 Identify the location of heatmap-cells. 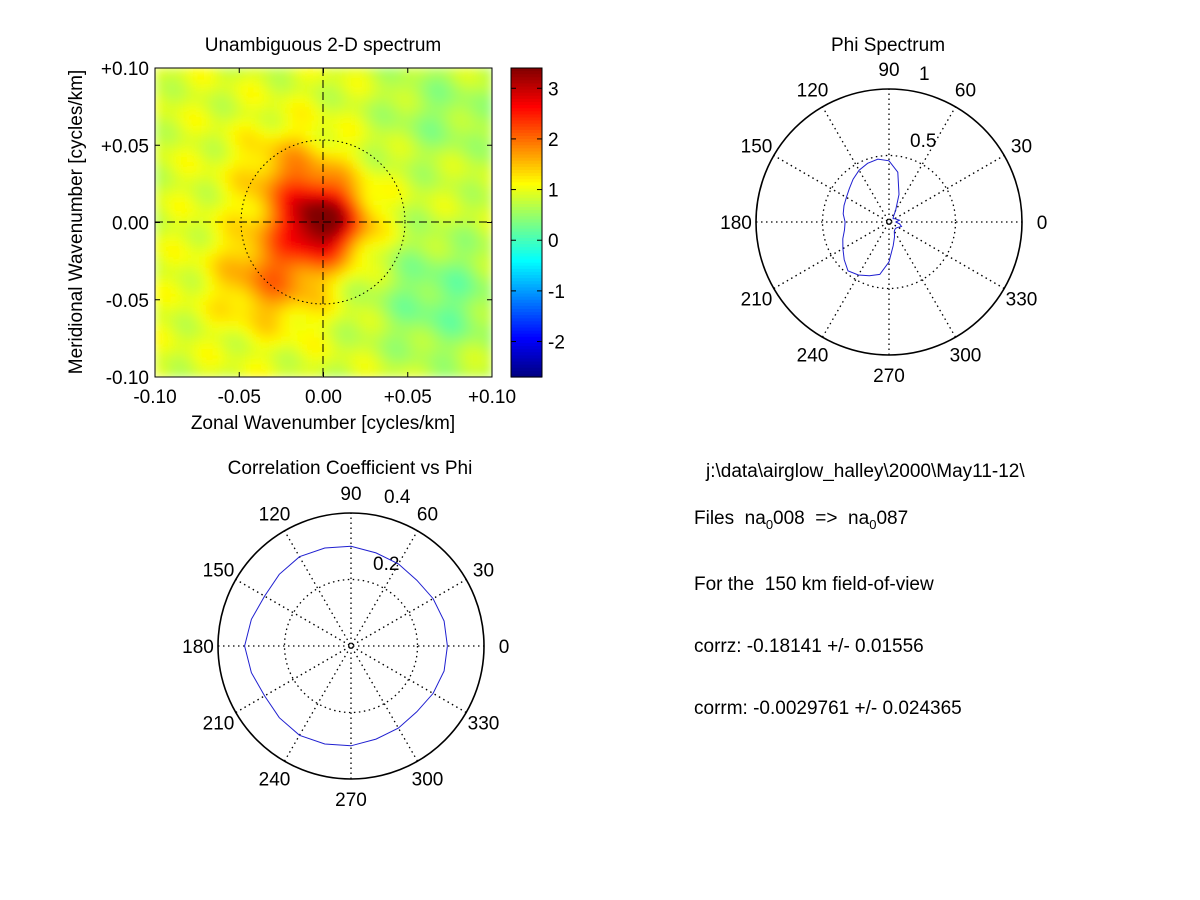
(323, 222).